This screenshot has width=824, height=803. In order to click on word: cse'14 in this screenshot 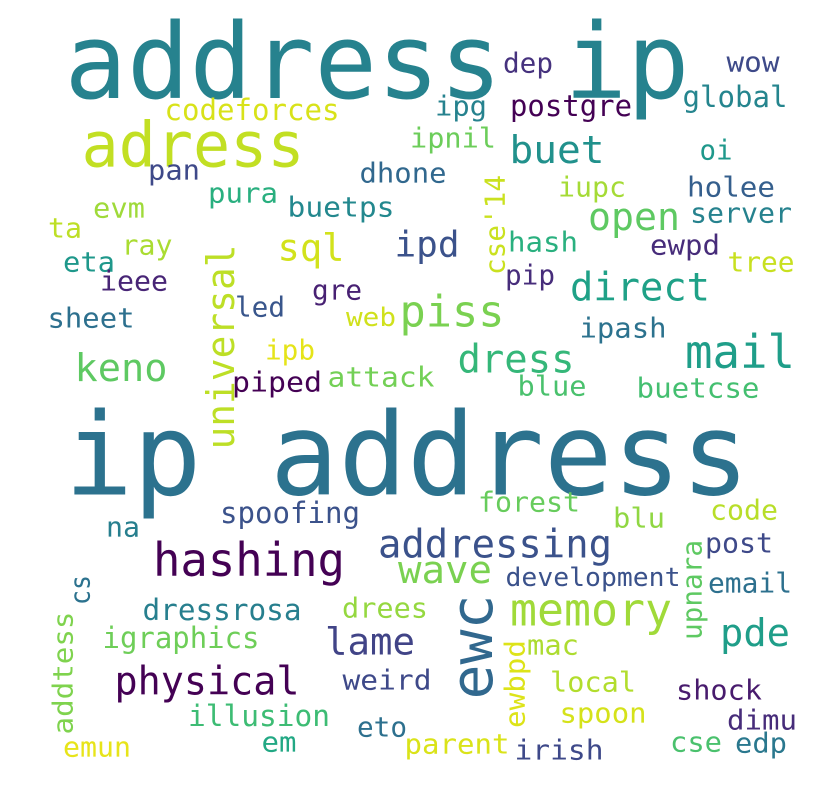, I will do `click(495, 225)`.